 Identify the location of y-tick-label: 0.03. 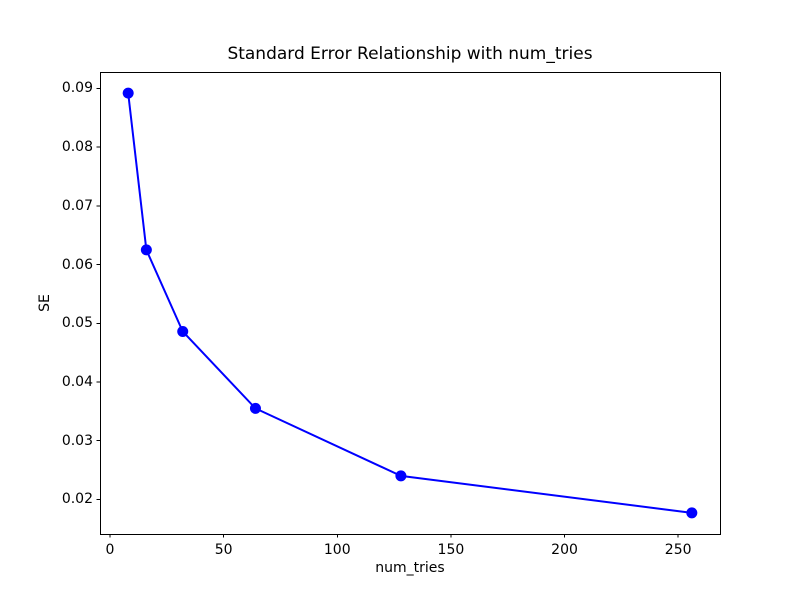
(77, 440).